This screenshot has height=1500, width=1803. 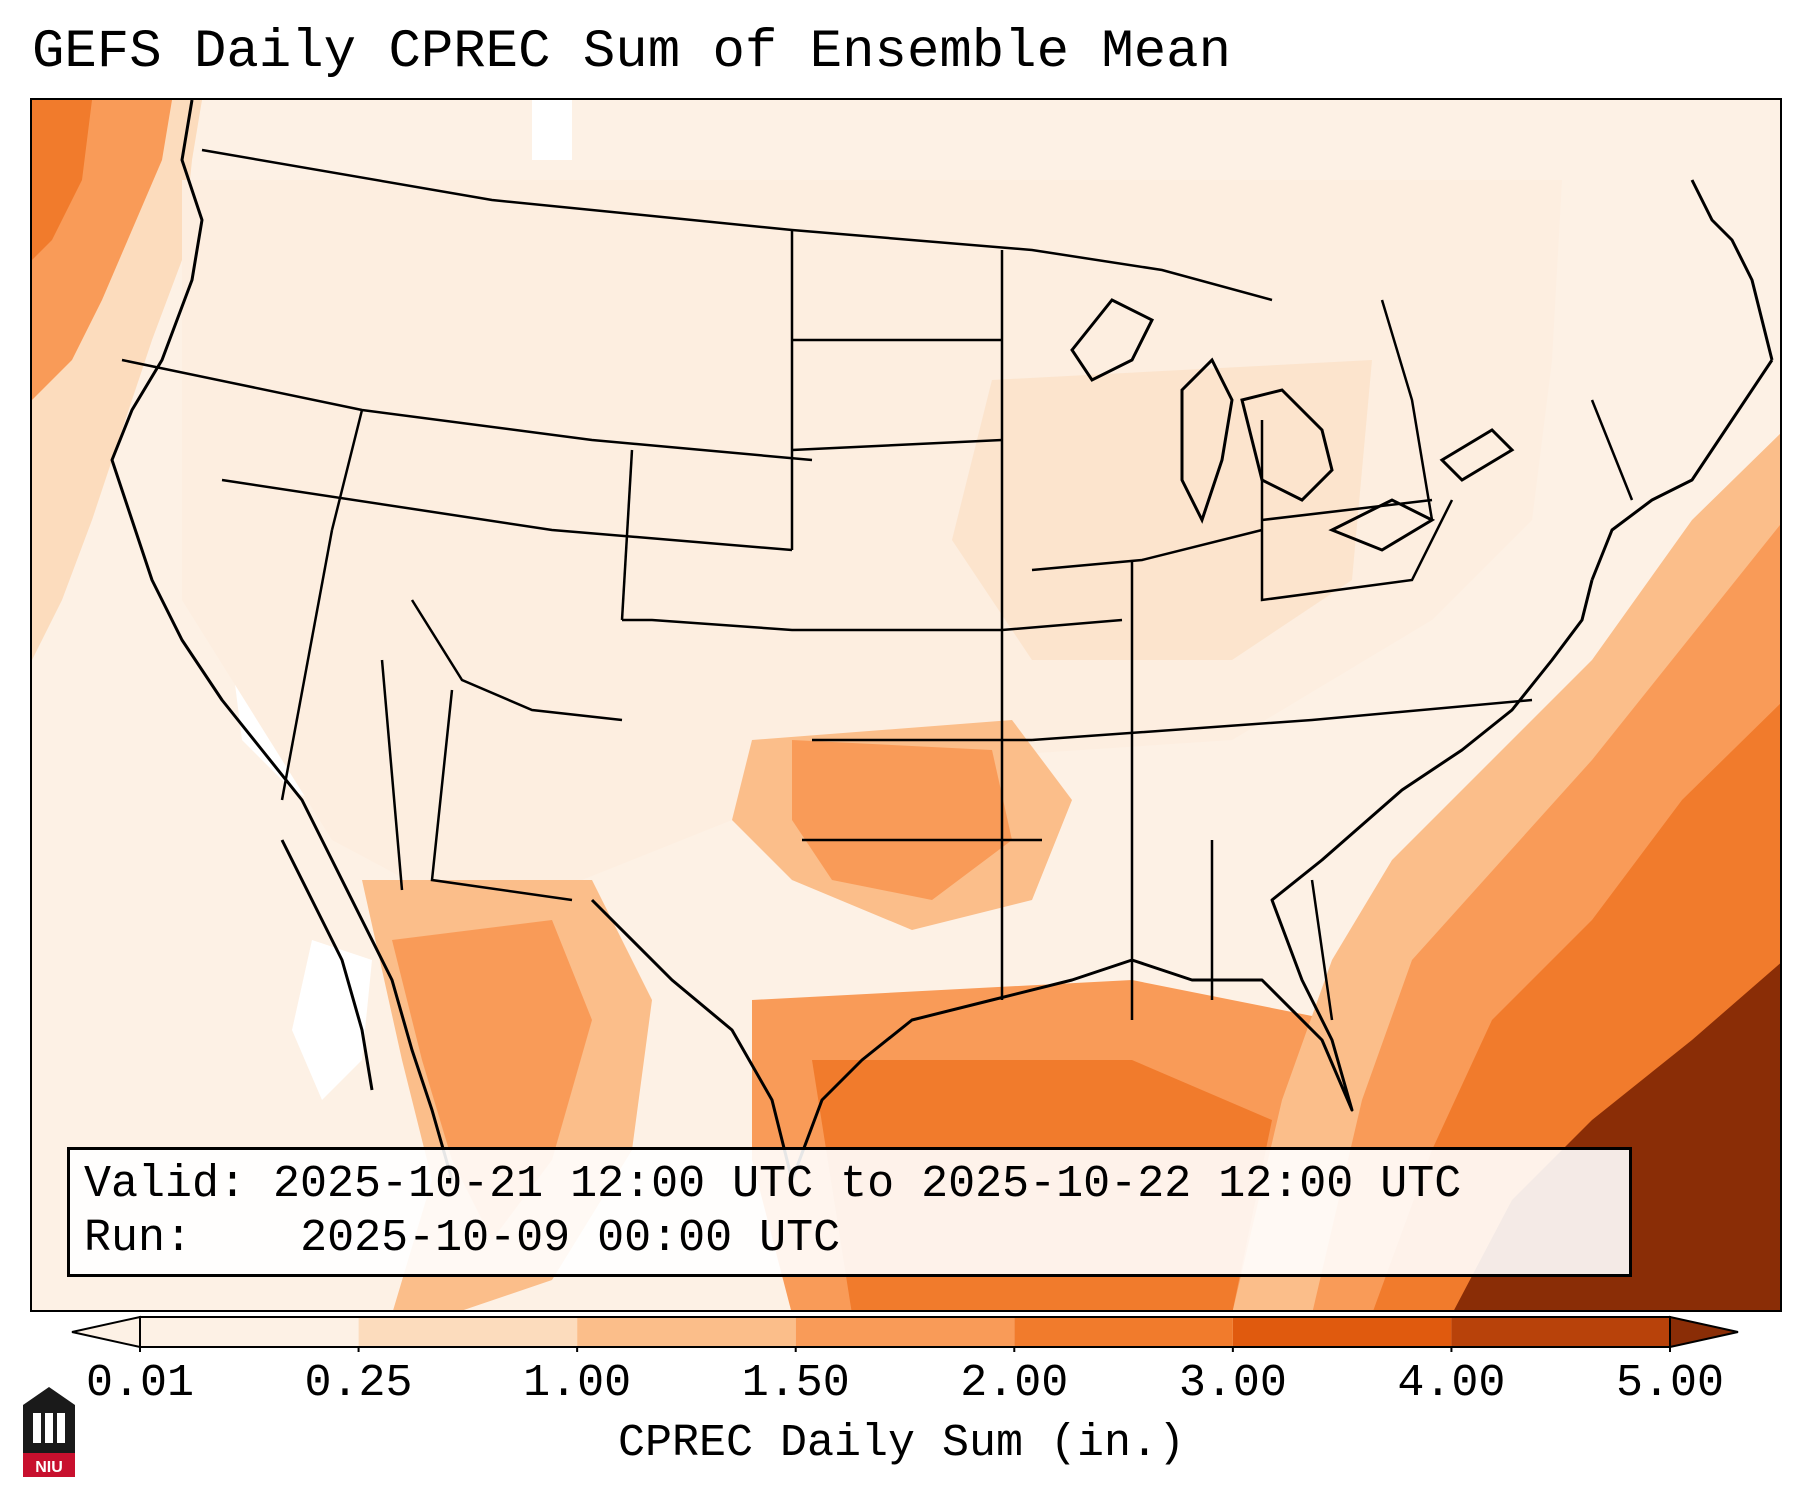 What do you see at coordinates (1014, 1383) in the screenshot?
I see `colorbar-tick-label: 2.00` at bounding box center [1014, 1383].